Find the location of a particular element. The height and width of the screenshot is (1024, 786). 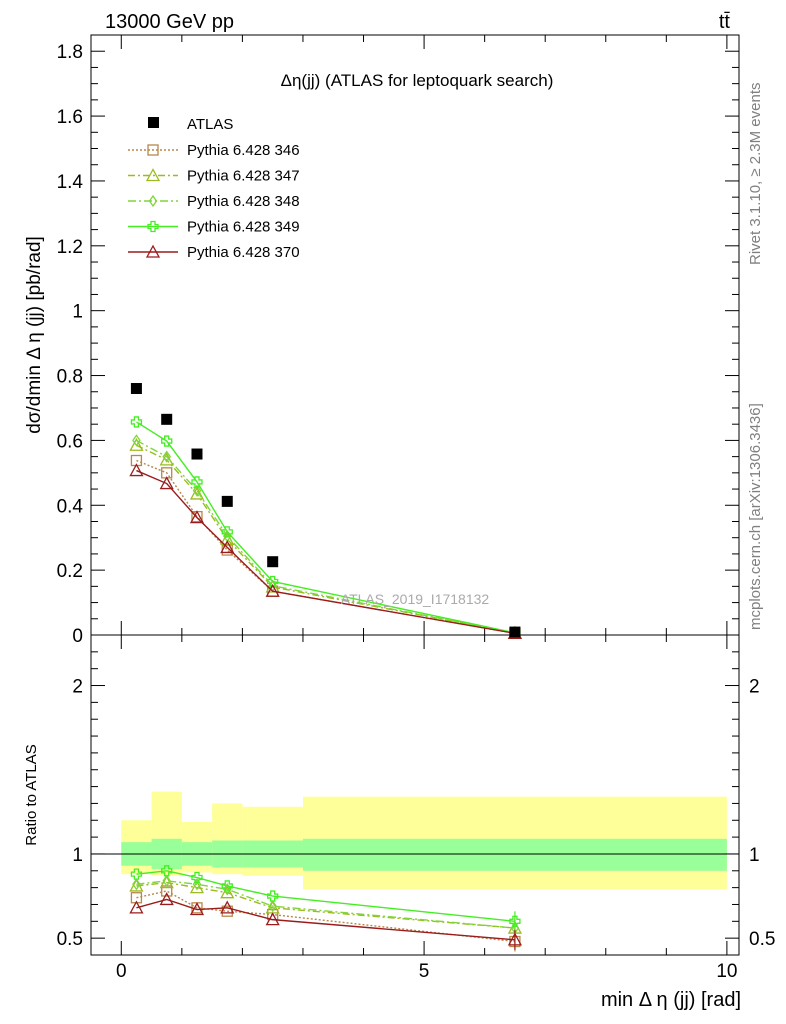

analysis-watermark: ATLAS_2019_I1718132 is located at coordinates (415, 599).